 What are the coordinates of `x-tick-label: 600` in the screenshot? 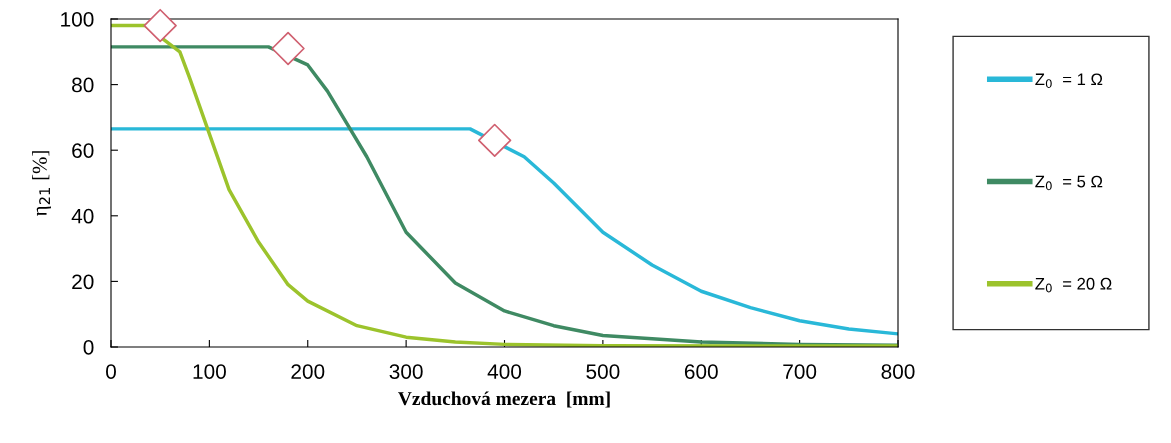 It's located at (701, 371).